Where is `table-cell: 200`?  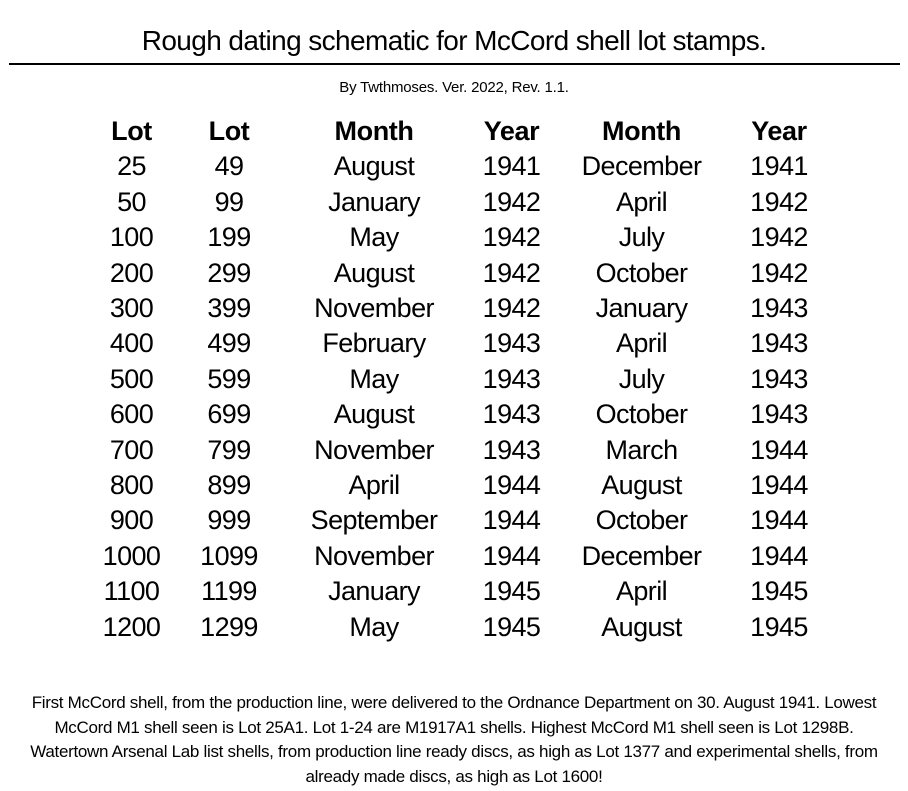
table-cell: 200 is located at coordinates (131, 272).